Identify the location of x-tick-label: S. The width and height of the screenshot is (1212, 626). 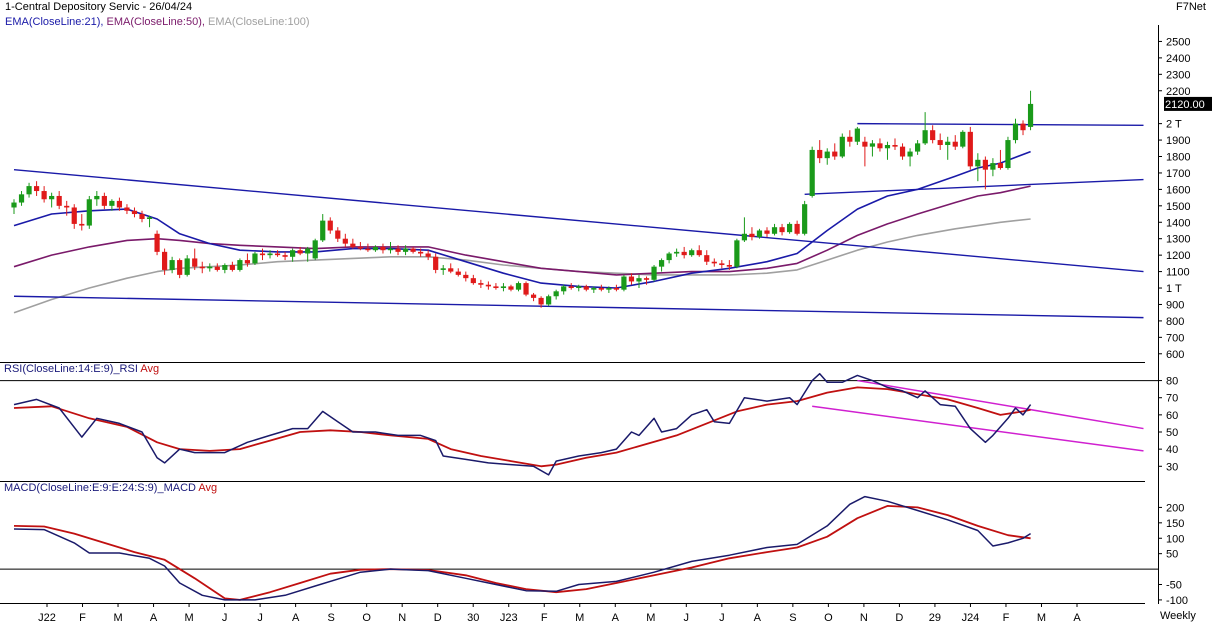
(330, 618).